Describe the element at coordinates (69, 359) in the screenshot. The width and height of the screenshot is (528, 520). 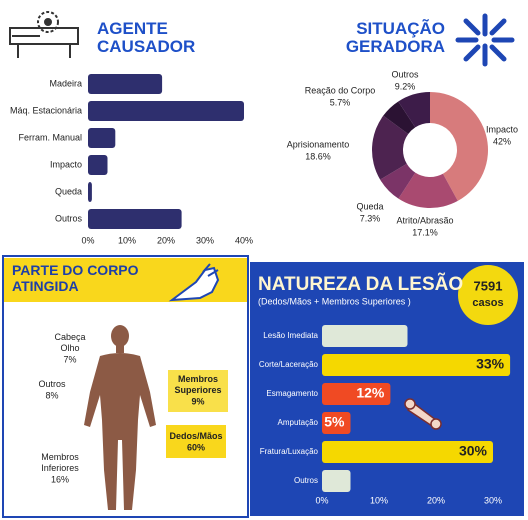
I see `data-label: 7%` at that location.